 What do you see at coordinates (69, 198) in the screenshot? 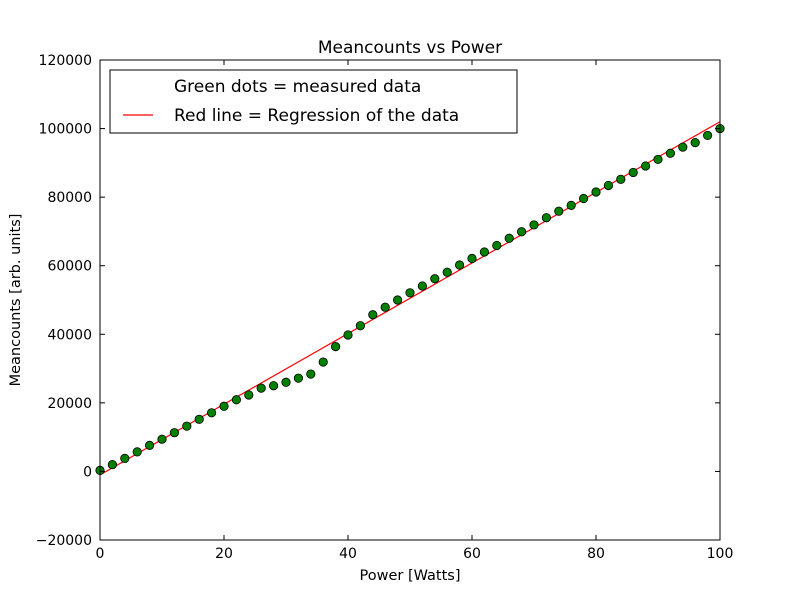
I see `y-tick-label: 80000` at bounding box center [69, 198].